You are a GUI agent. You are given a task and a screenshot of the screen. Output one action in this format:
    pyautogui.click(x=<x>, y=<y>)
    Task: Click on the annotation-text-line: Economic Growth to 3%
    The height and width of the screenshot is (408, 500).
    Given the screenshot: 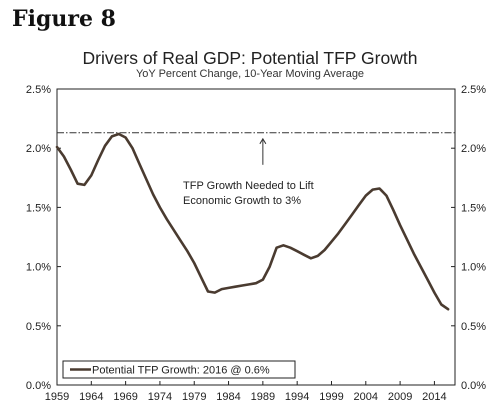 What is the action you would take?
    pyautogui.click(x=242, y=201)
    